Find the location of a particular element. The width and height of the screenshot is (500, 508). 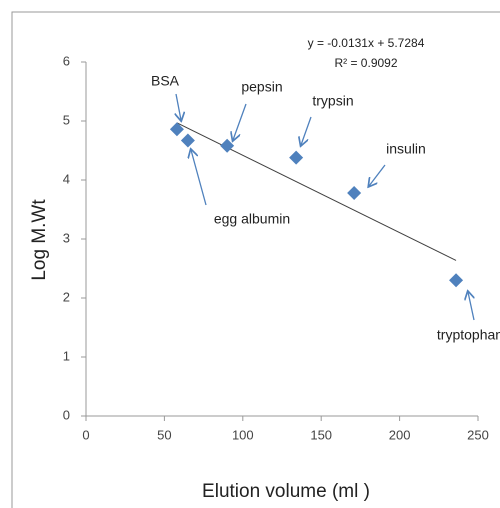

point-label: egg albumin is located at coordinates (252, 219).